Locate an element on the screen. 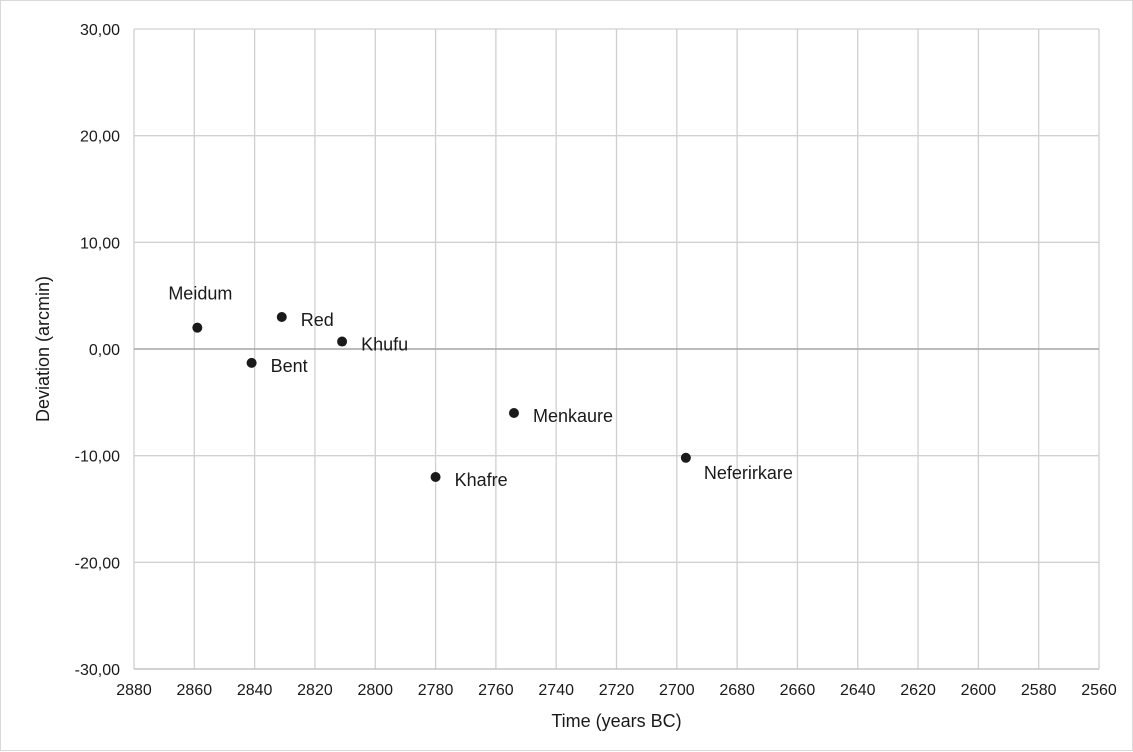 Image resolution: width=1133 pixels, height=752 pixels. data-point-red is located at coordinates (281, 317).